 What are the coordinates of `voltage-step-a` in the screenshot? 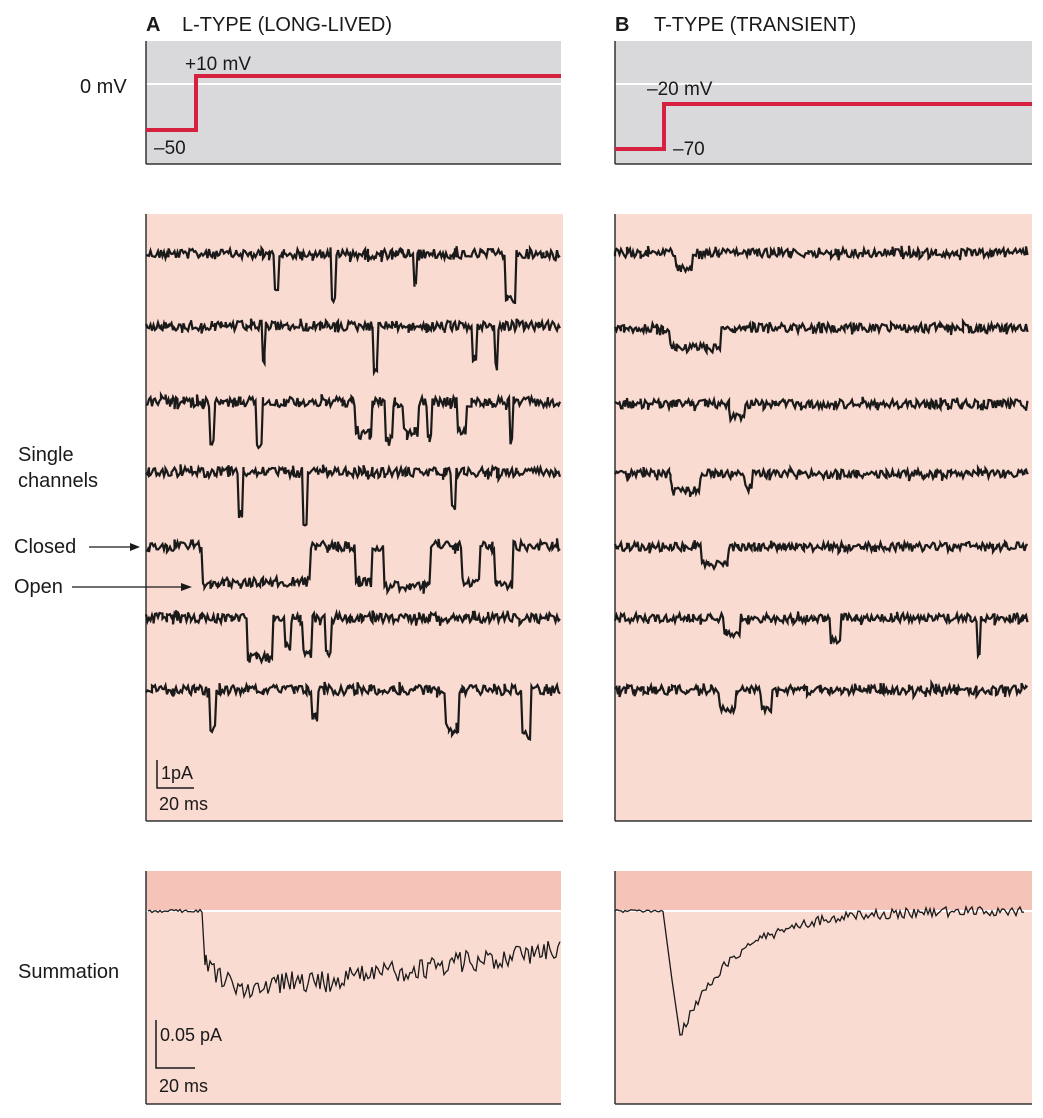 It's located at (353, 103).